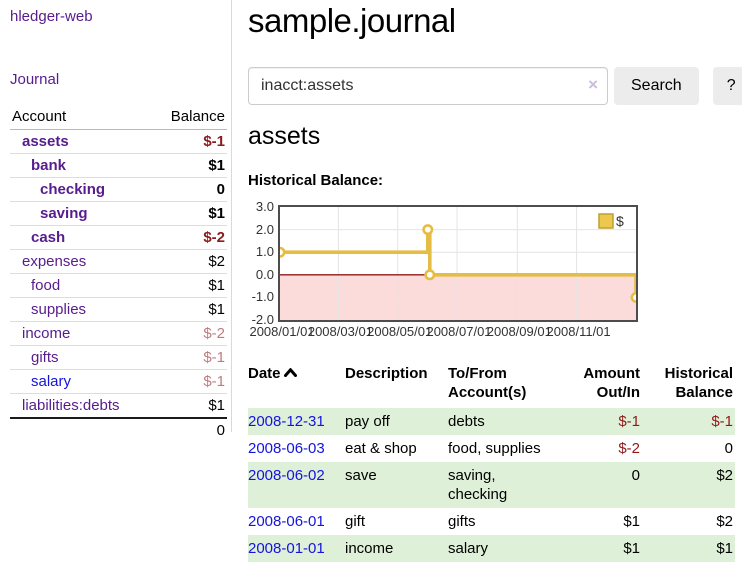 The height and width of the screenshot is (582, 742). I want to click on transaction-row: 2008-06-01 gift gifts $1 $2, so click(491, 521).